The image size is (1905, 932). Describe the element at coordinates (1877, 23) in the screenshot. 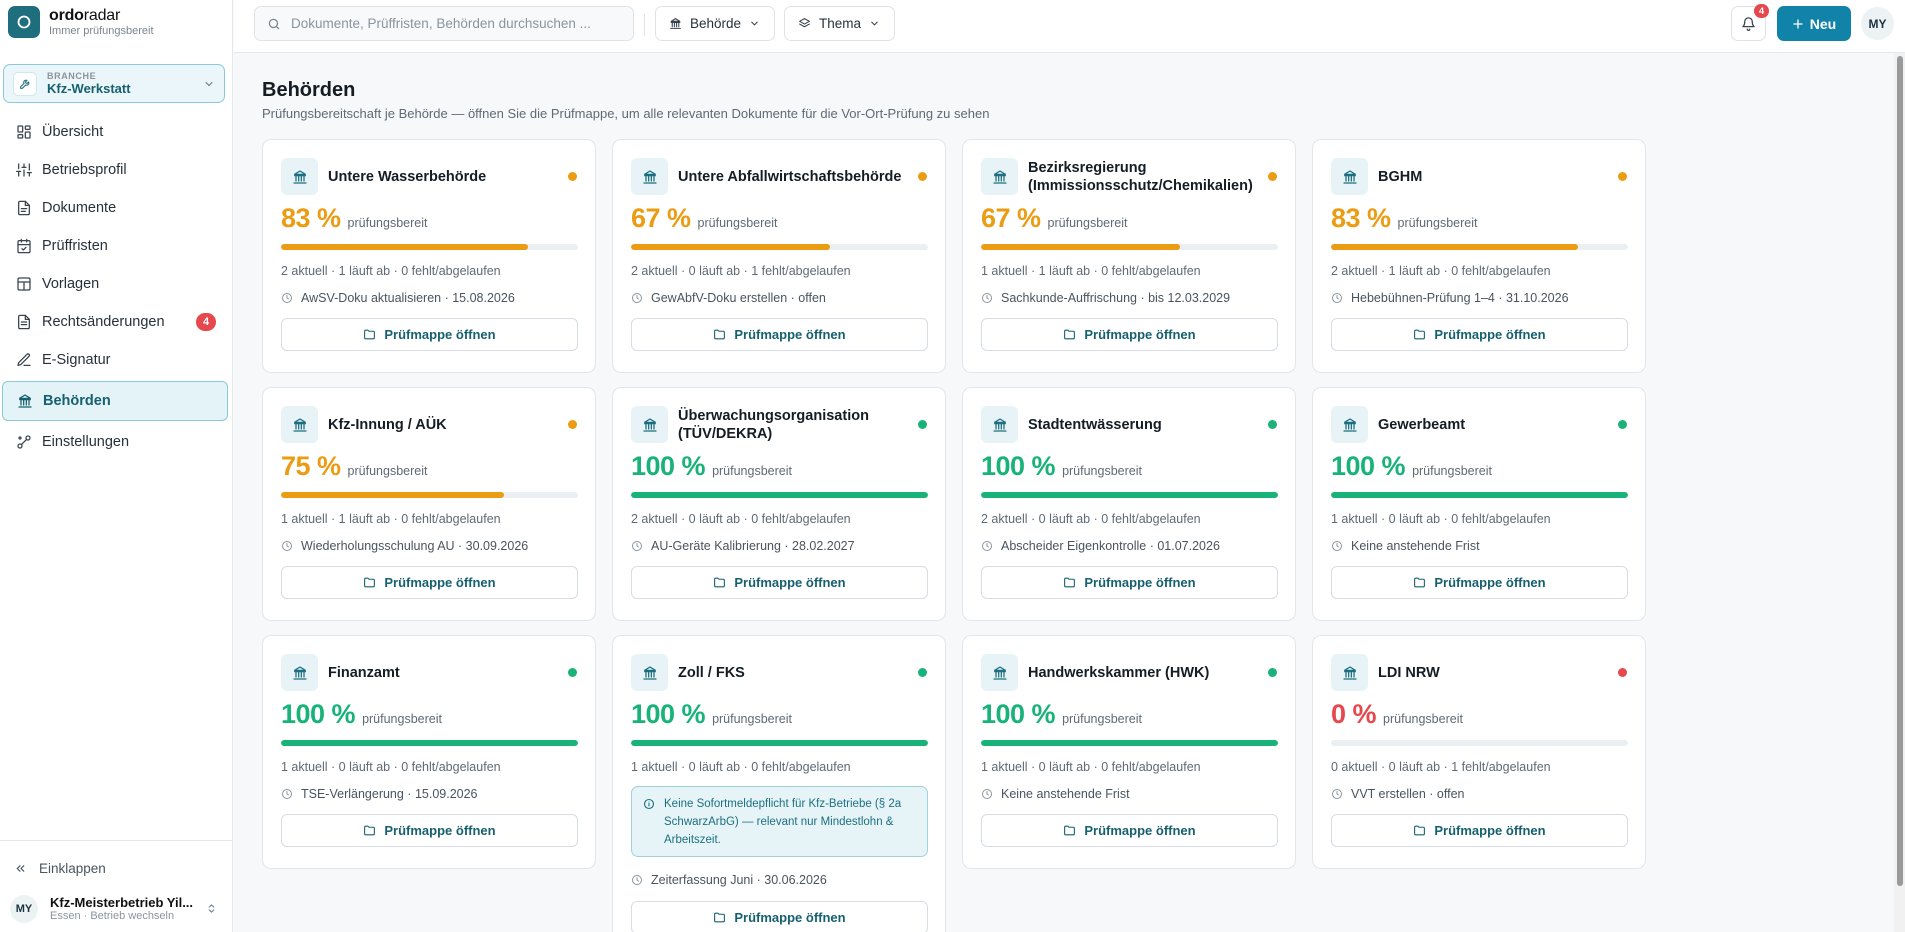

I see `header-avatar: MY` at that location.